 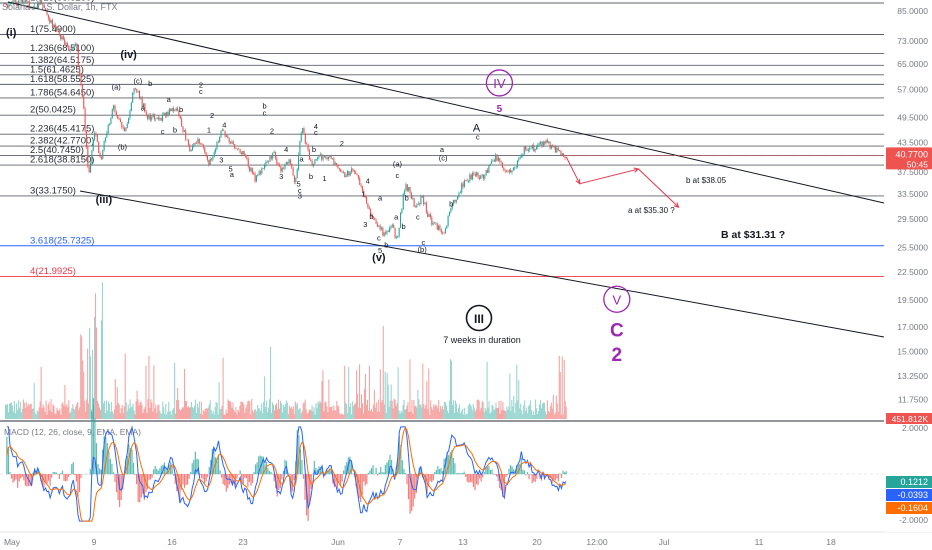 I want to click on price-axis-bg, so click(x=908, y=266).